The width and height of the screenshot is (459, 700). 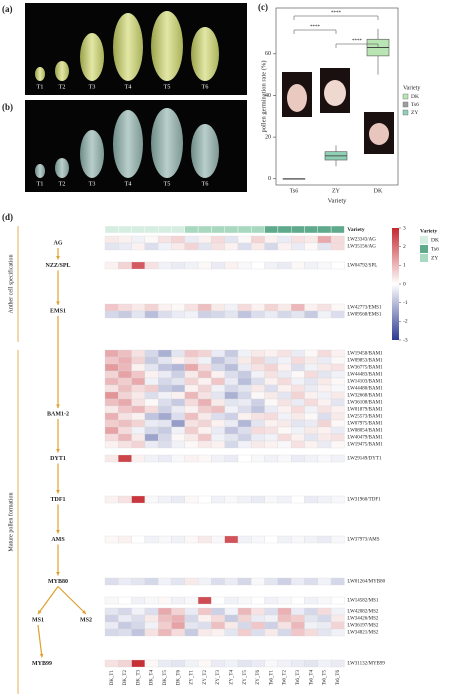 What do you see at coordinates (128, 184) in the screenshot?
I see `stage-label: T4` at bounding box center [128, 184].